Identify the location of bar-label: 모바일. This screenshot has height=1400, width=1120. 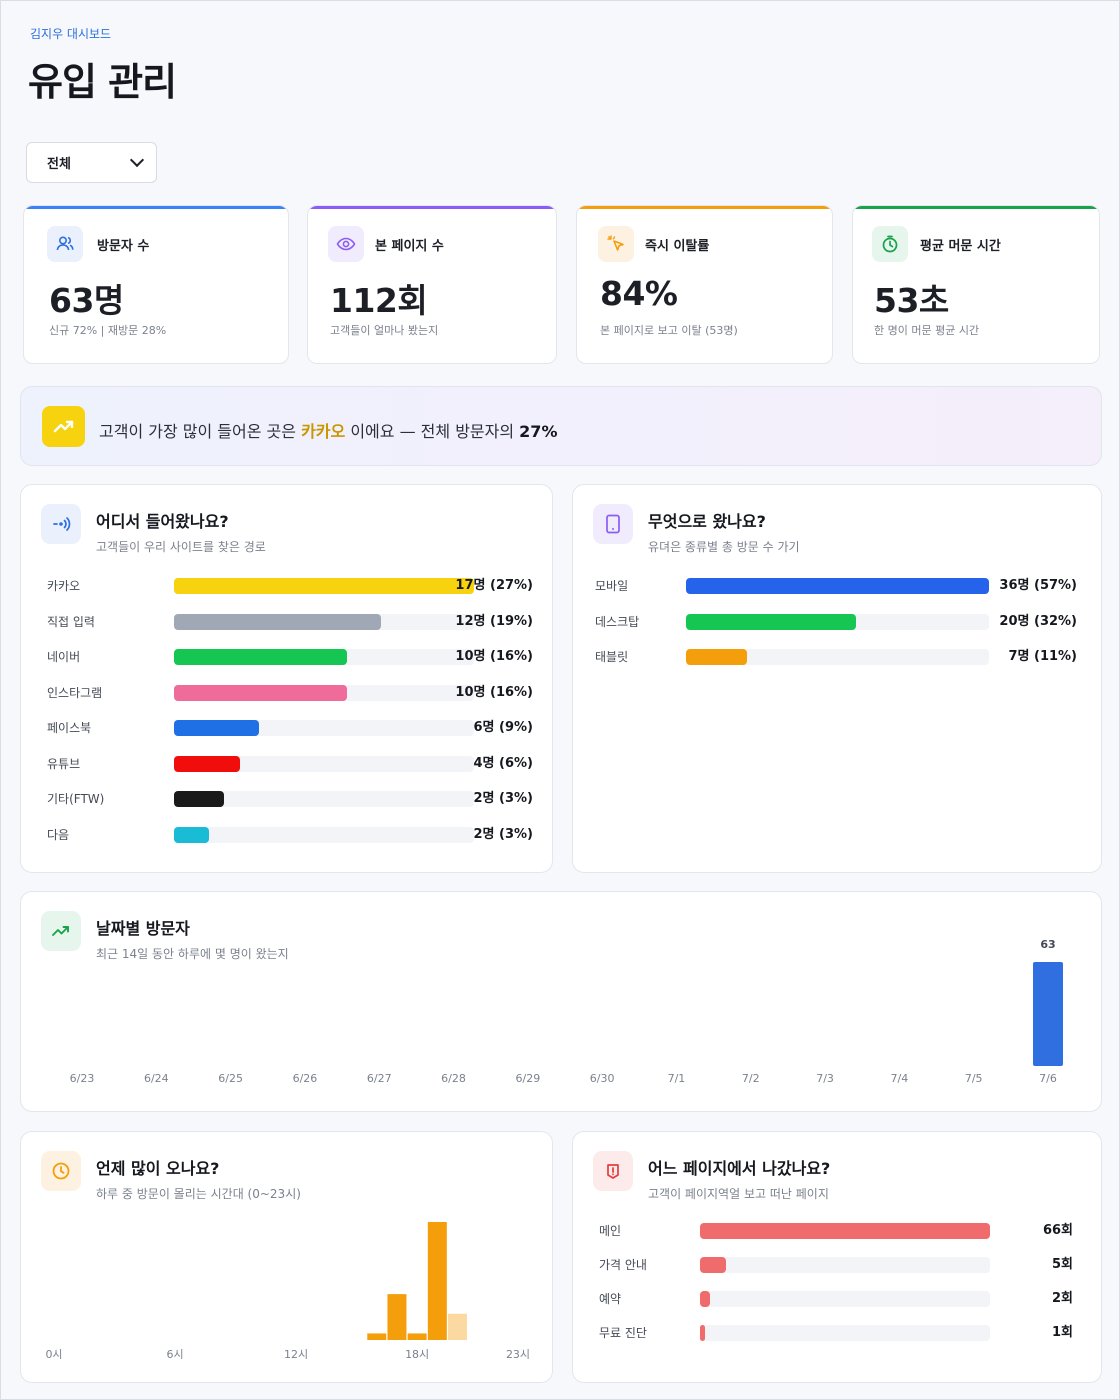
(612, 586).